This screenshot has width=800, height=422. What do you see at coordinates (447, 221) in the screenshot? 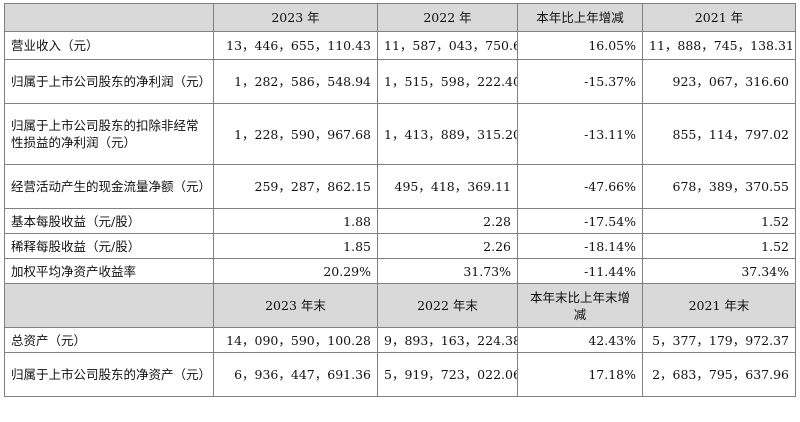
I see `table-cell: 2.28` at bounding box center [447, 221].